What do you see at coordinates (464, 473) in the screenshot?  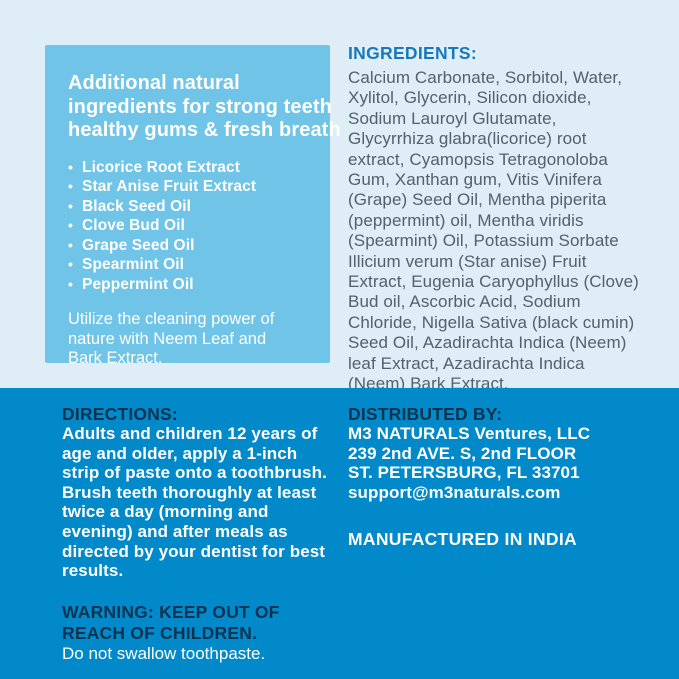 I see `distributor-address-line: ST. PETERSBURG, FL 33701` at bounding box center [464, 473].